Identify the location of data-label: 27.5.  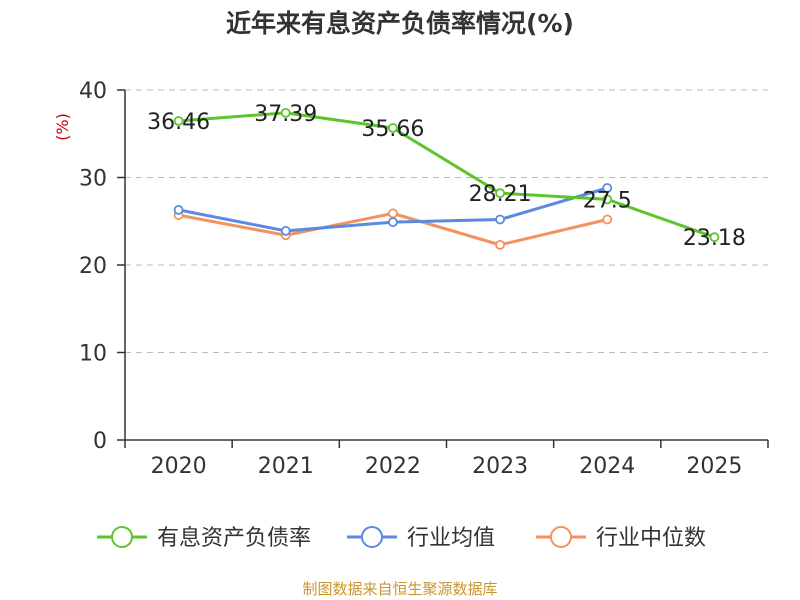
(607, 200).